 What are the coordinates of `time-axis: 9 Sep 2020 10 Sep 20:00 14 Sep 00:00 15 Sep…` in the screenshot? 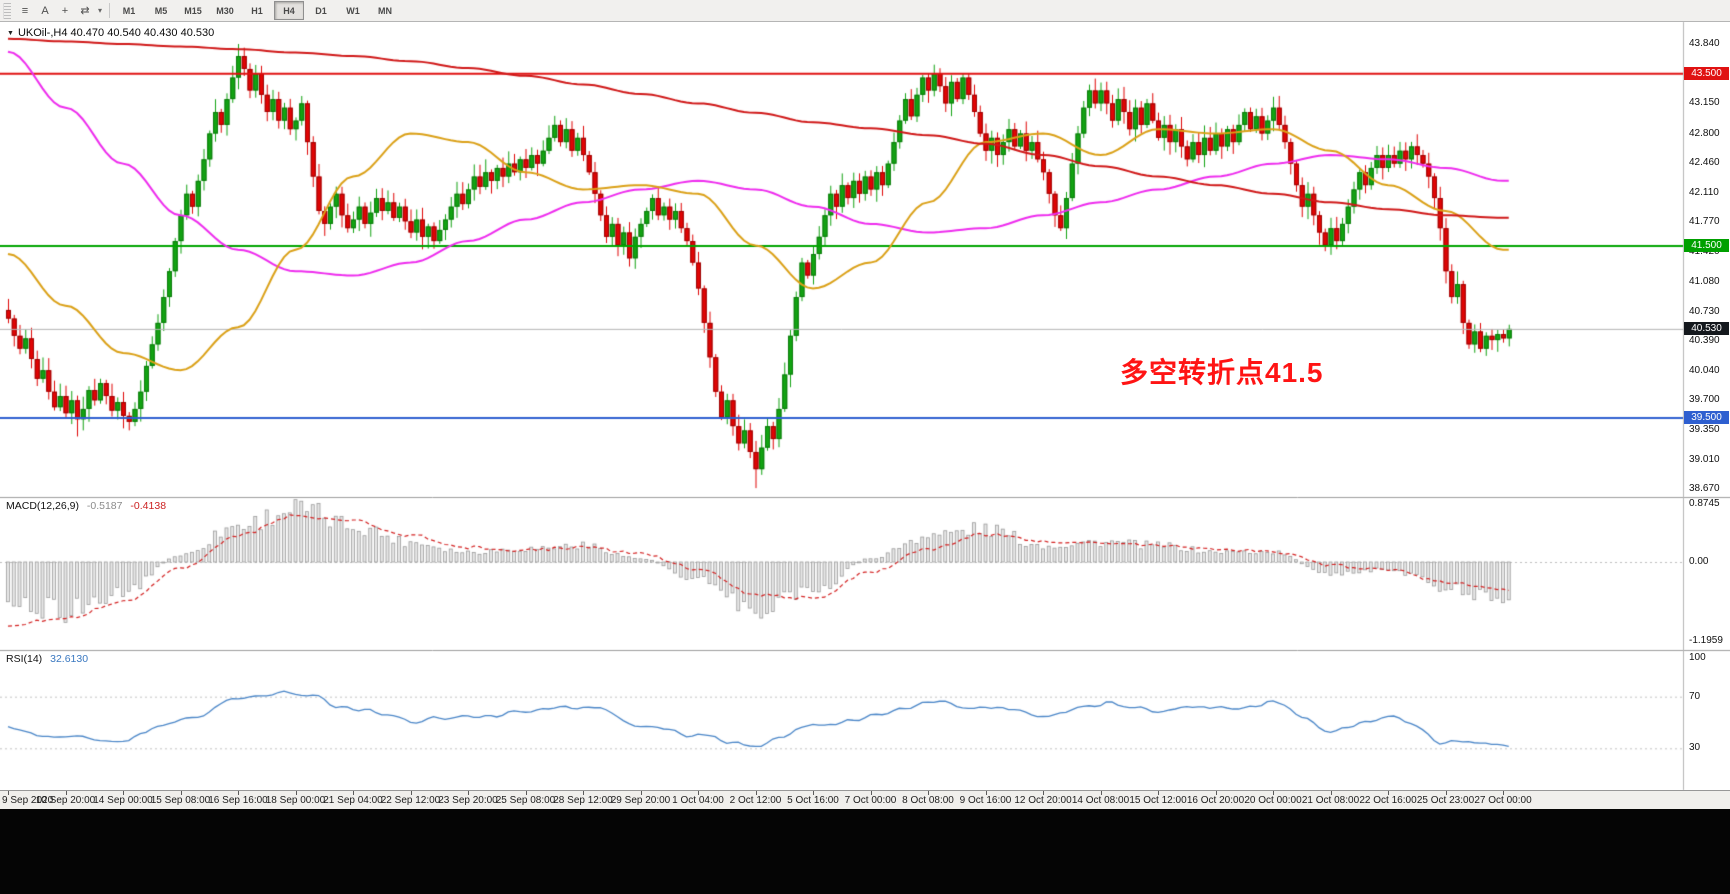 It's located at (865, 799).